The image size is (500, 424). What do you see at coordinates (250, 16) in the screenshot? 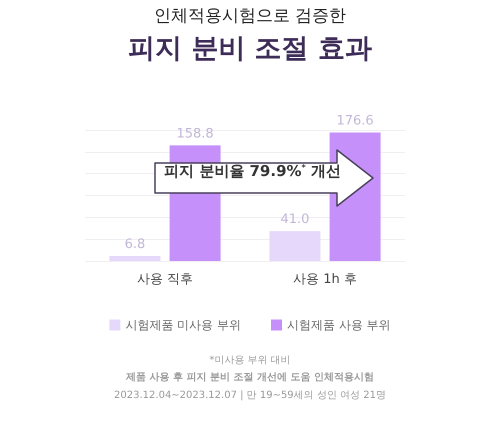
I see `chart-subtitle: 인체적용시험으로 검증한` at bounding box center [250, 16].